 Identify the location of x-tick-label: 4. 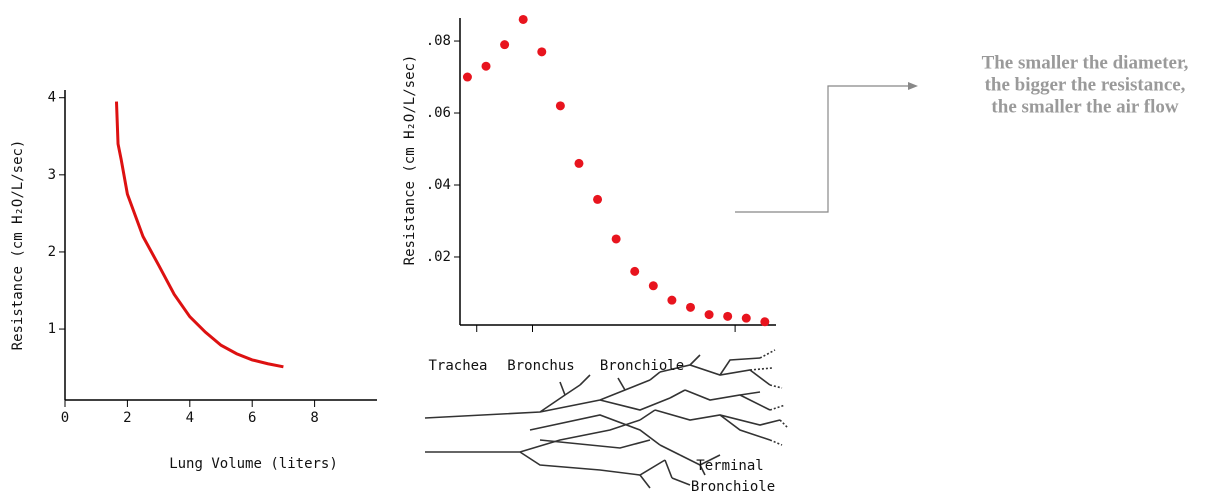
(190, 418).